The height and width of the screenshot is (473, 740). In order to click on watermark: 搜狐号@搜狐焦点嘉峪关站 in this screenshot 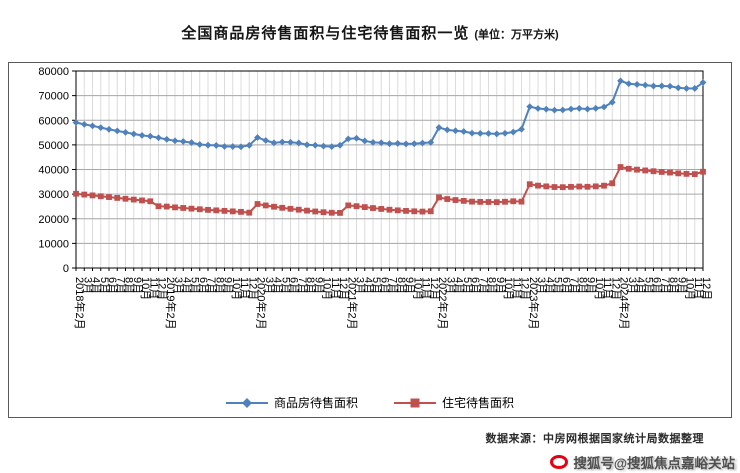, I will do `click(642, 462)`.